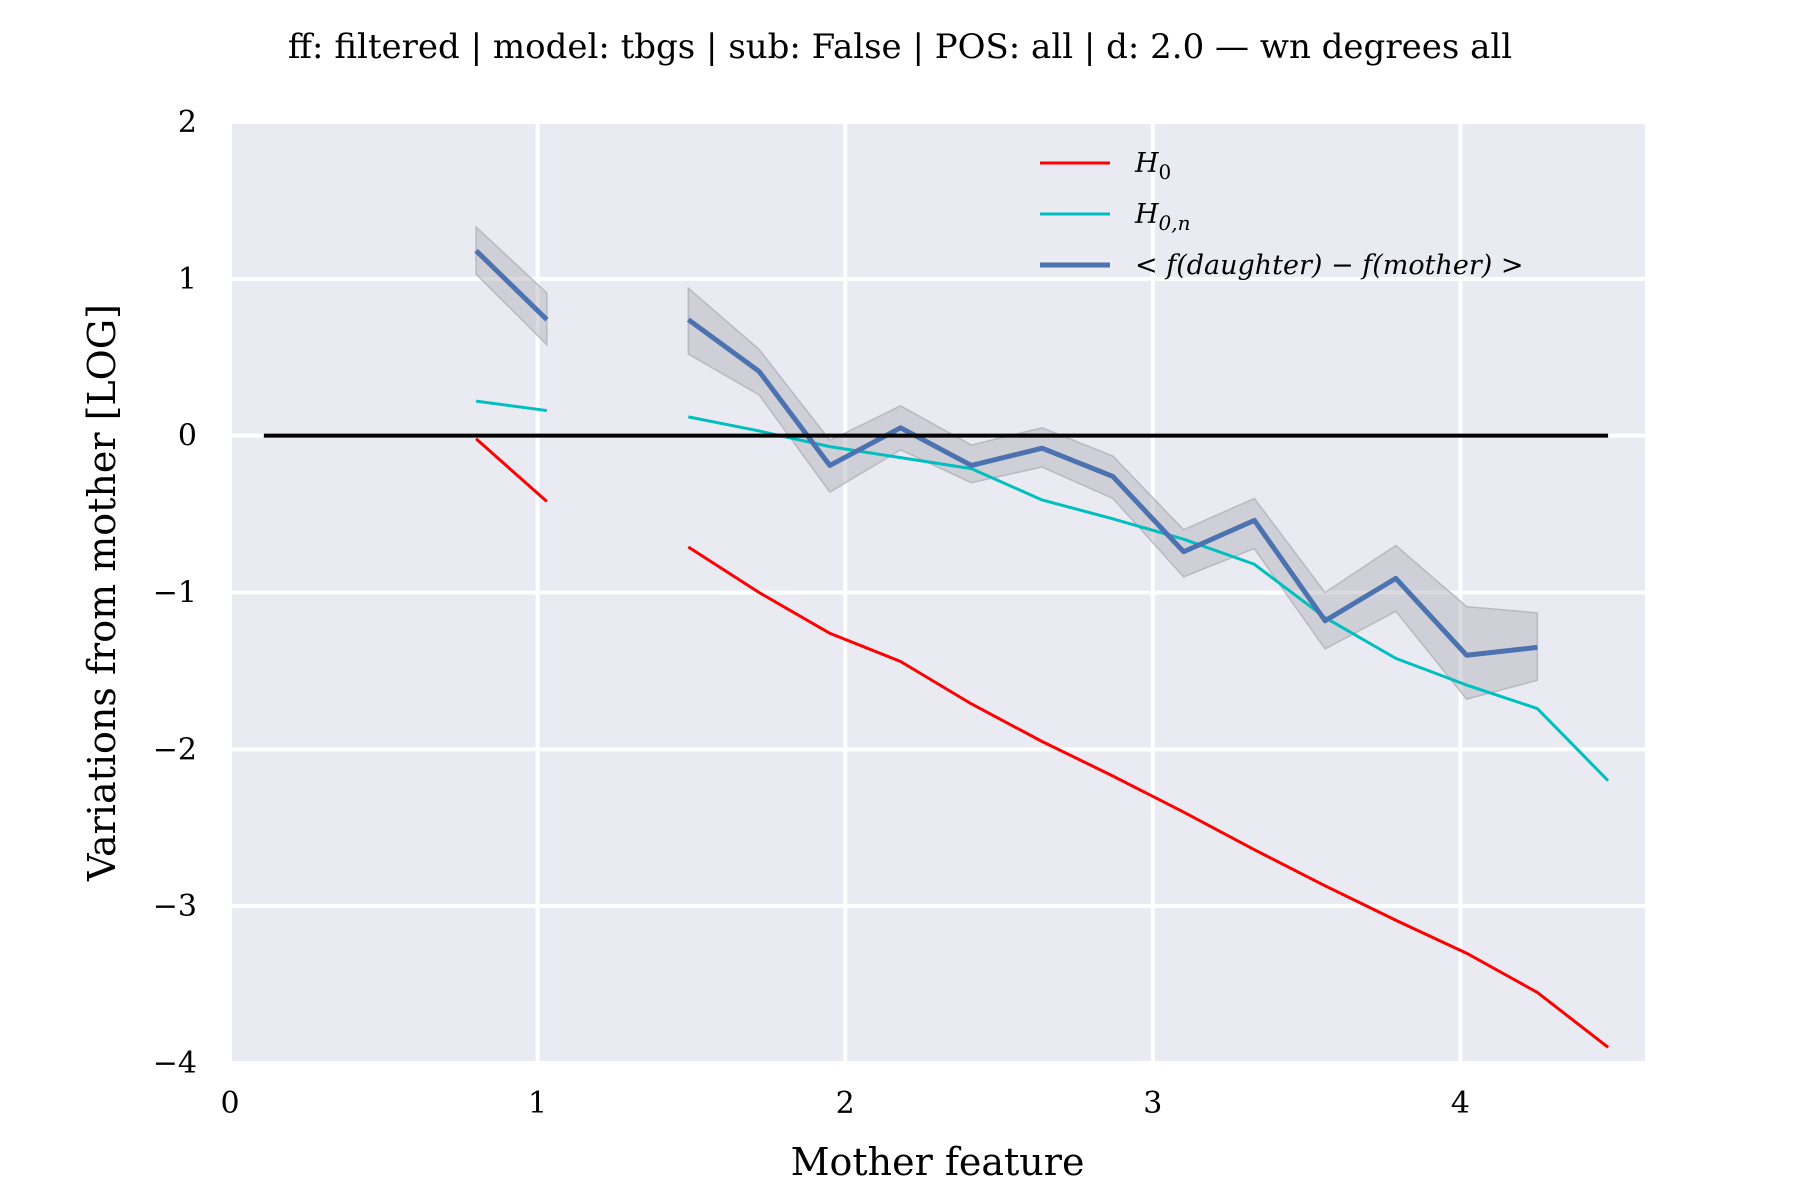 This screenshot has width=1800, height=1200. I want to click on y-axis-label: Variations from mother [LOG], so click(102, 593).